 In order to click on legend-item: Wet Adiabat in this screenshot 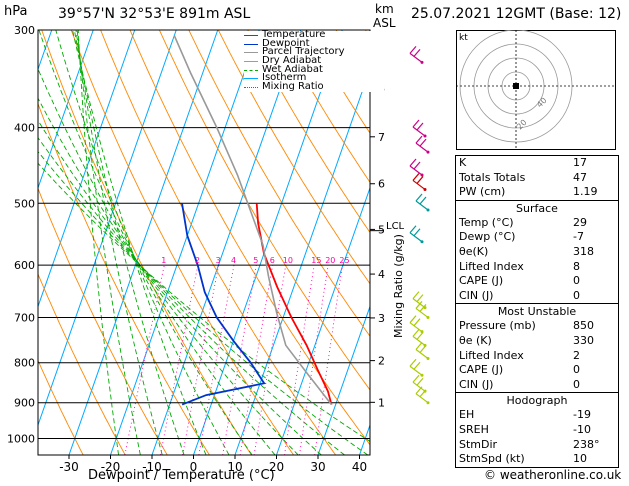, I will do `click(314, 69)`.